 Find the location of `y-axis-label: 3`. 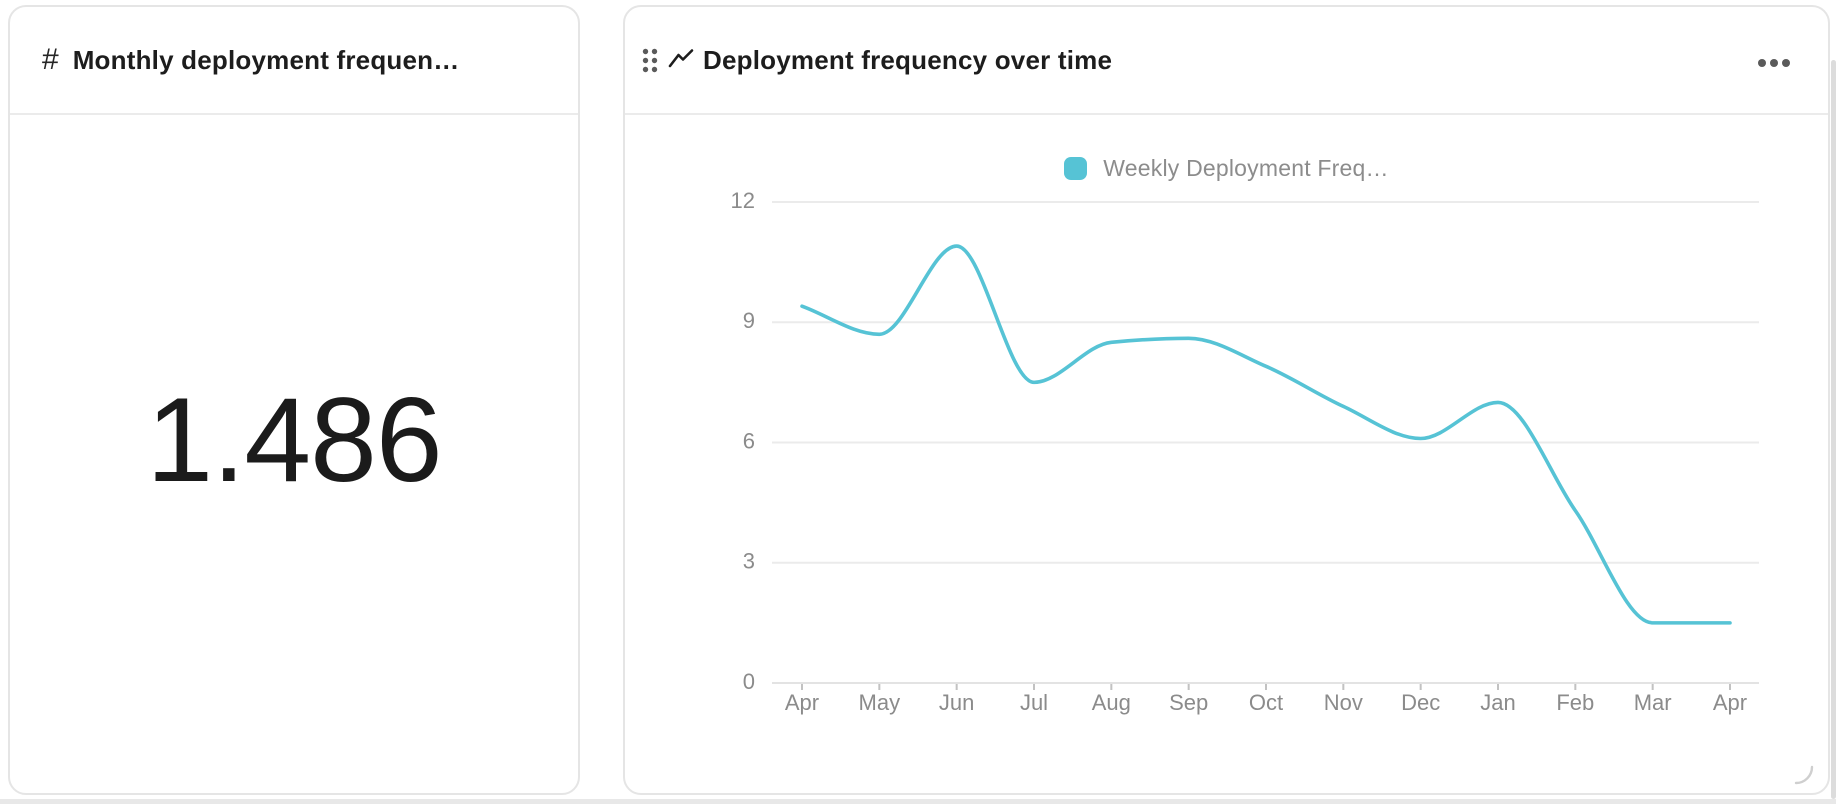

y-axis-label: 3 is located at coordinates (749, 561).